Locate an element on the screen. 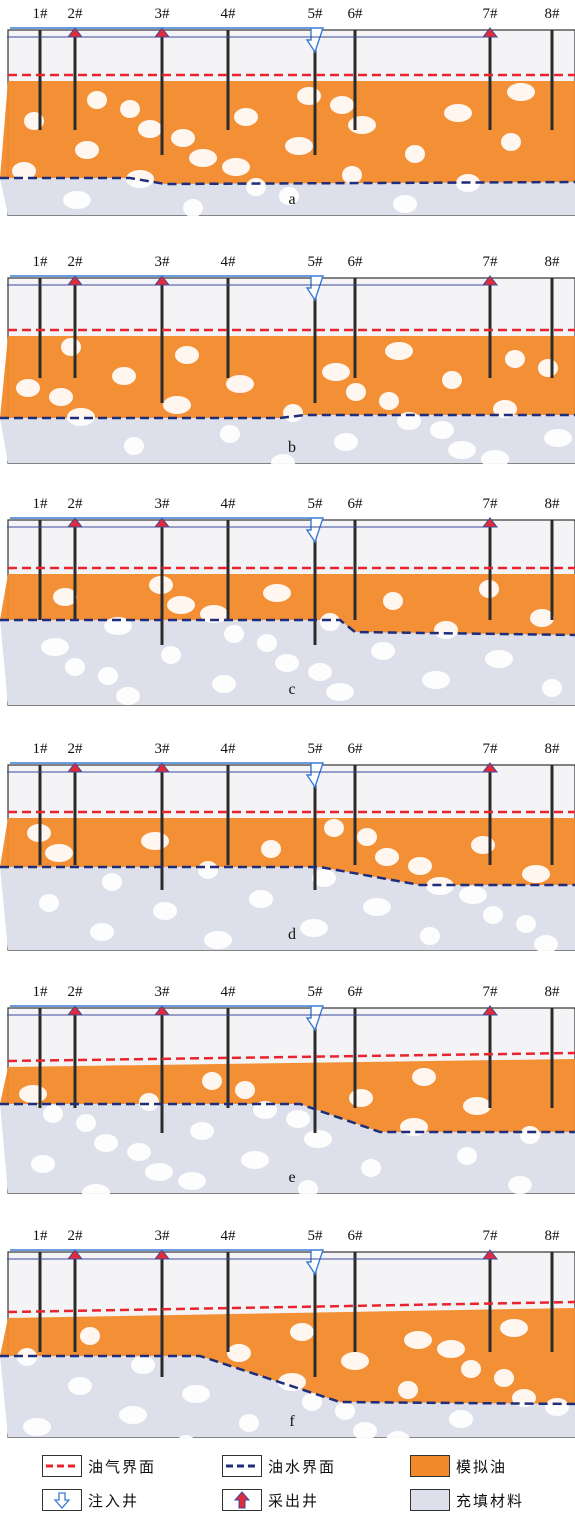 The height and width of the screenshot is (1519, 575). oil-water-interface is located at coordinates (287, 876).